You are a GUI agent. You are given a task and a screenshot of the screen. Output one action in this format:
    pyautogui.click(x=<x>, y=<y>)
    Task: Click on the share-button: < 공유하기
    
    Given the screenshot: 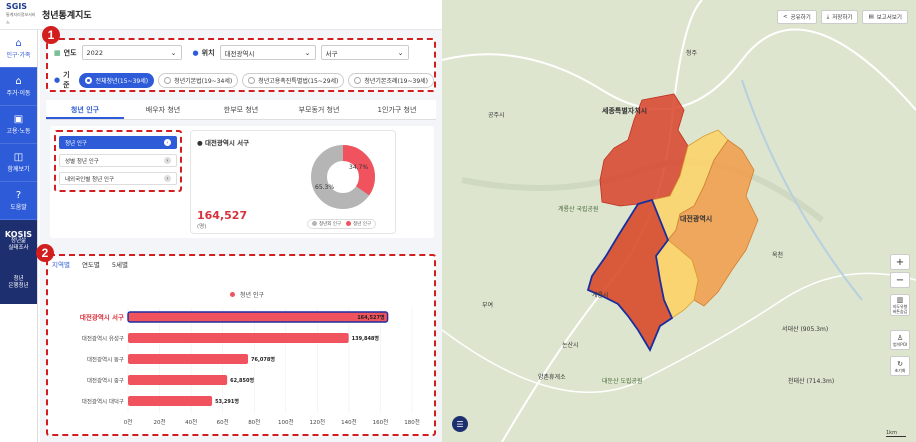 What is the action you would take?
    pyautogui.click(x=796, y=17)
    